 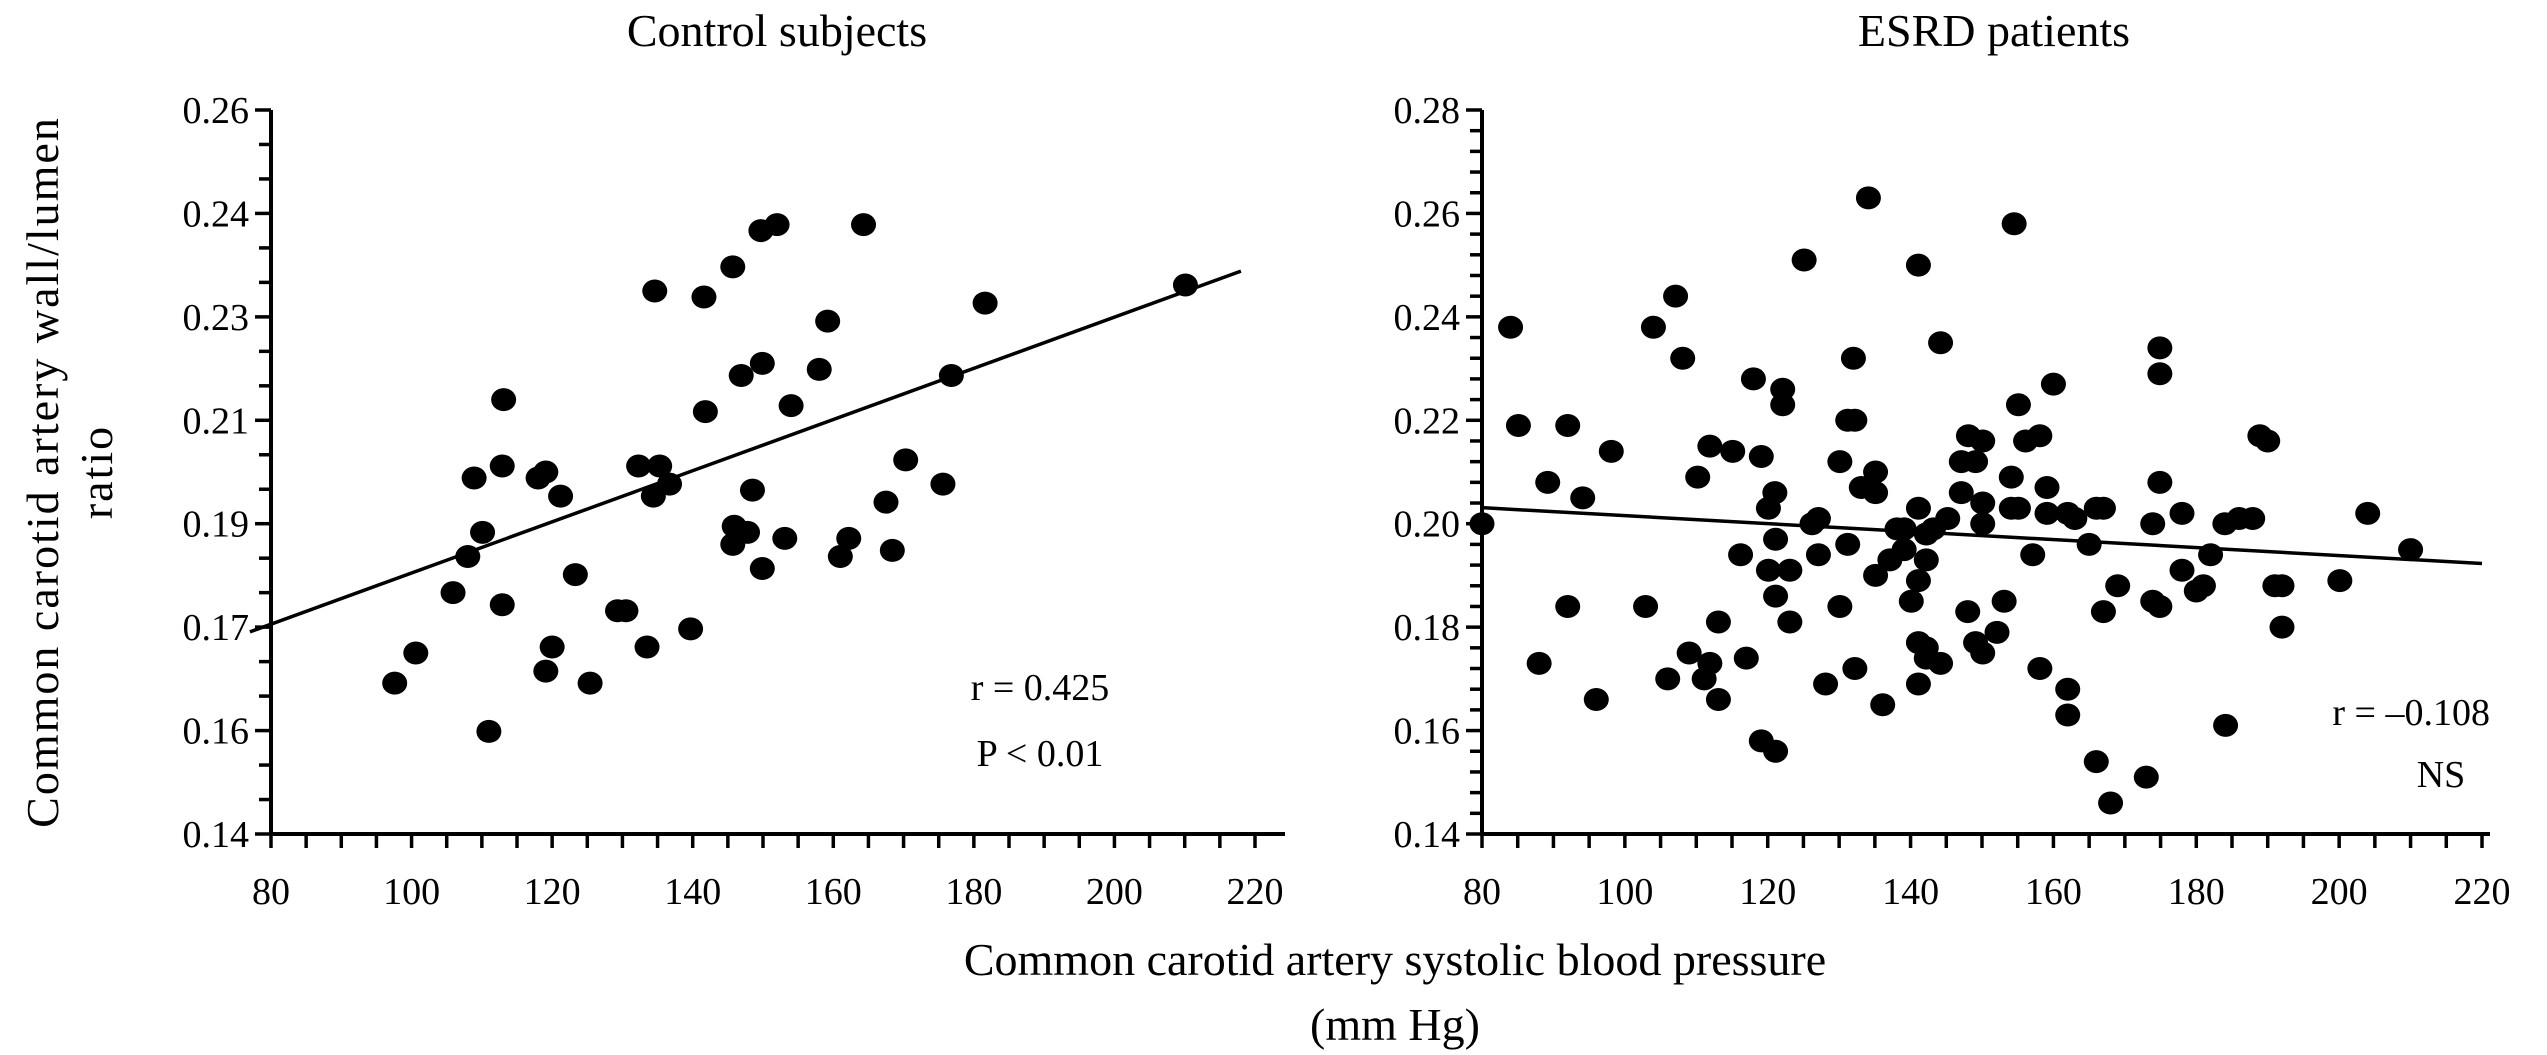 What do you see at coordinates (2053, 892) in the screenshot?
I see `x-tick-label: 160` at bounding box center [2053, 892].